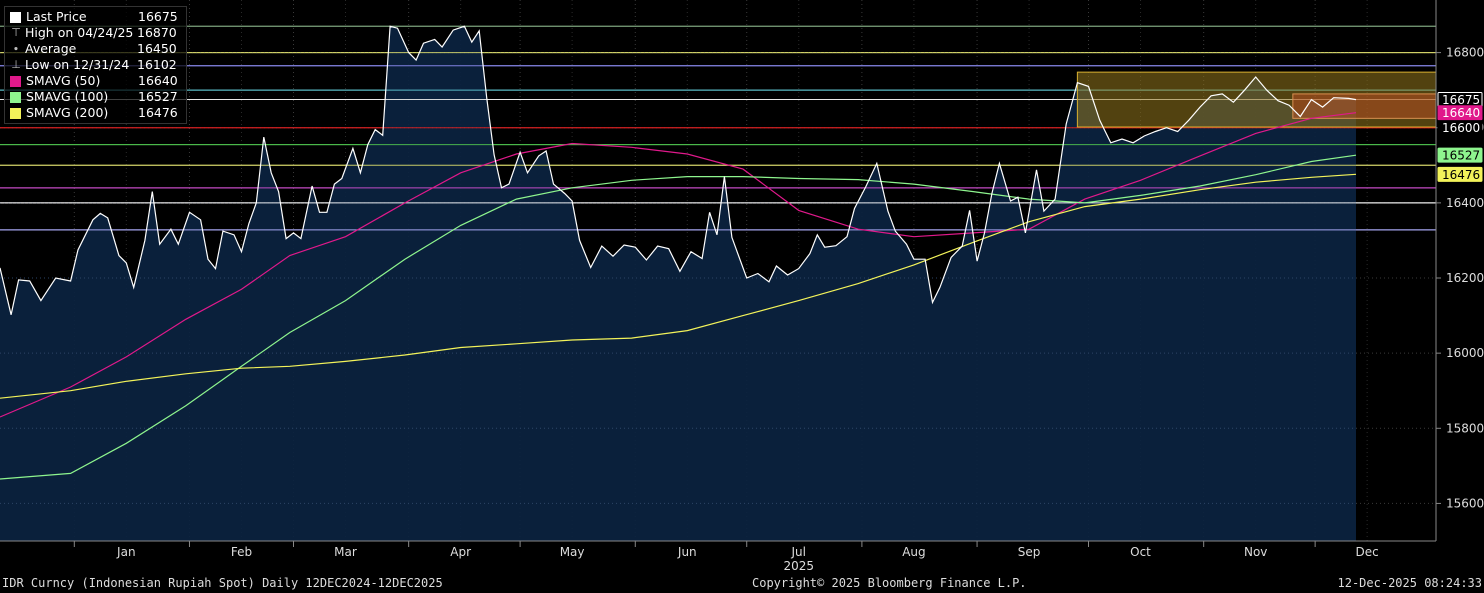 The height and width of the screenshot is (593, 1484). What do you see at coordinates (67, 96) in the screenshot?
I see `legend-label: SMAVG (100)` at bounding box center [67, 96].